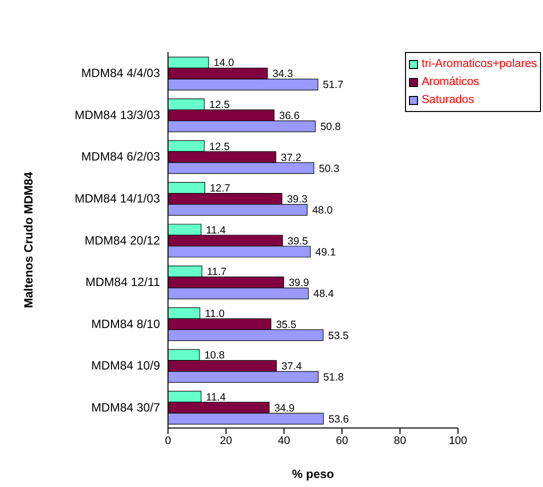 This screenshot has height=487, width=543. Describe the element at coordinates (125, 323) in the screenshot. I see `y-tick-label: MDM84 8/10` at that location.